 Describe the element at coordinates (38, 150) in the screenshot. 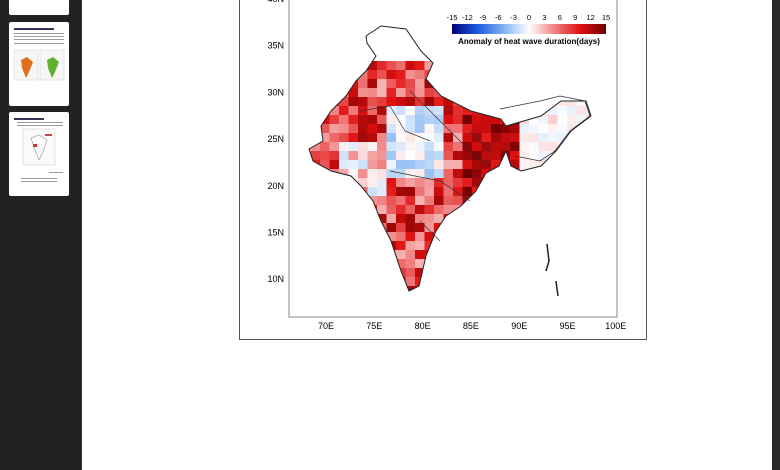

I see `thumbnail-3-preview` at that location.